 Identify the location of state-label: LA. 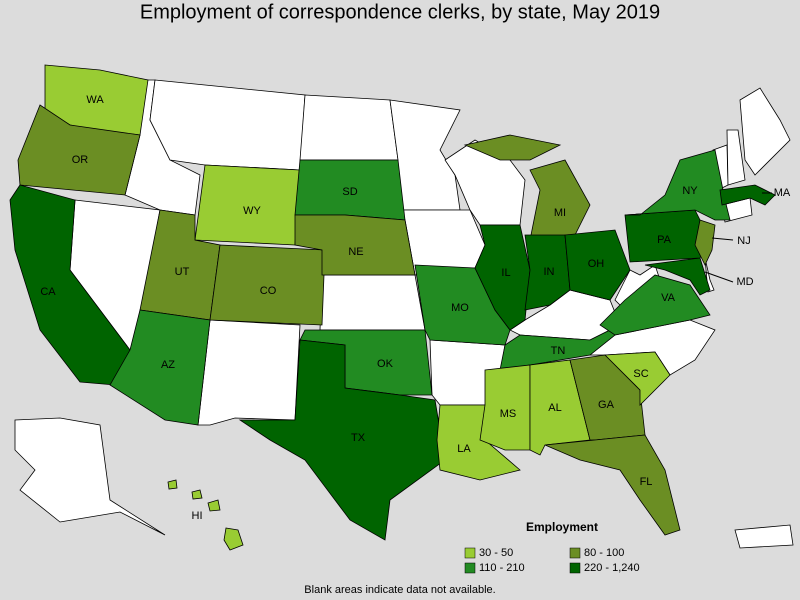
(464, 449).